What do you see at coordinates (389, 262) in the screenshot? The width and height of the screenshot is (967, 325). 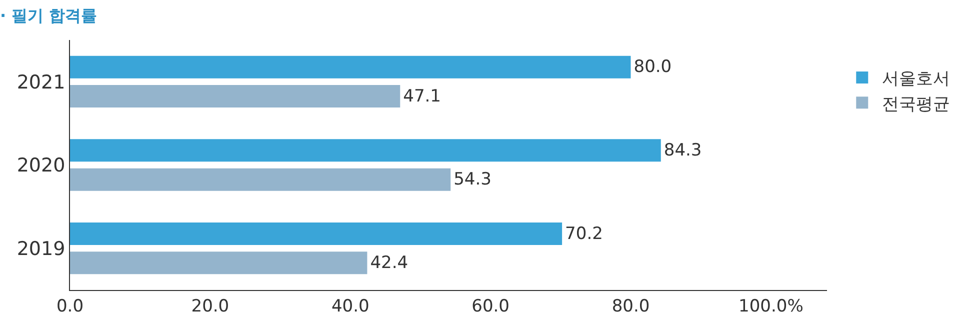 I see `data-label: 42.4` at bounding box center [389, 262].